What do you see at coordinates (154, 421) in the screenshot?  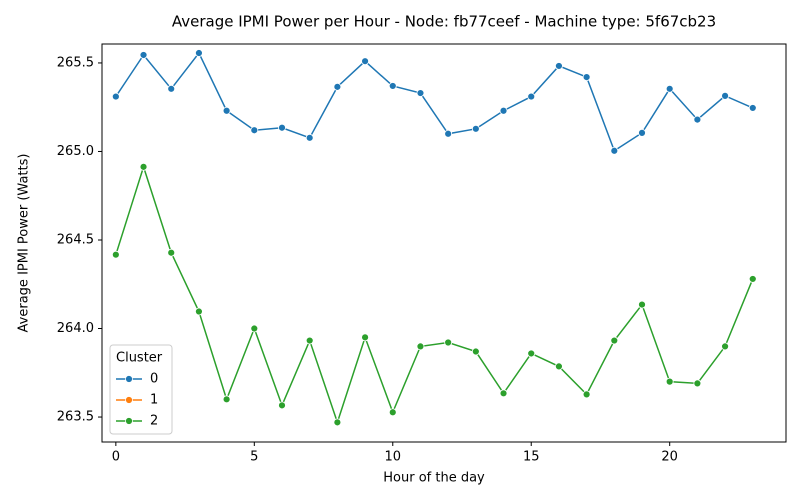 I see `legend-label: 2` at bounding box center [154, 421].